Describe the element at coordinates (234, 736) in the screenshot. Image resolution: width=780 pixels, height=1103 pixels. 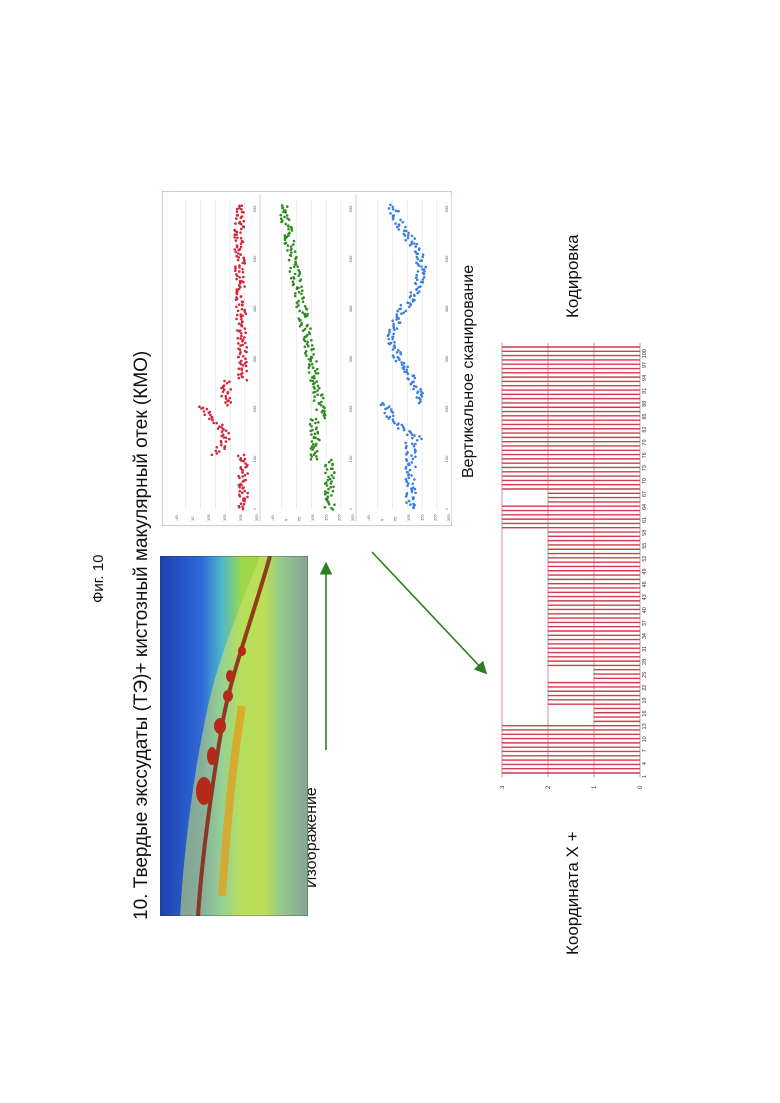
I see `oct-scan-image` at that location.